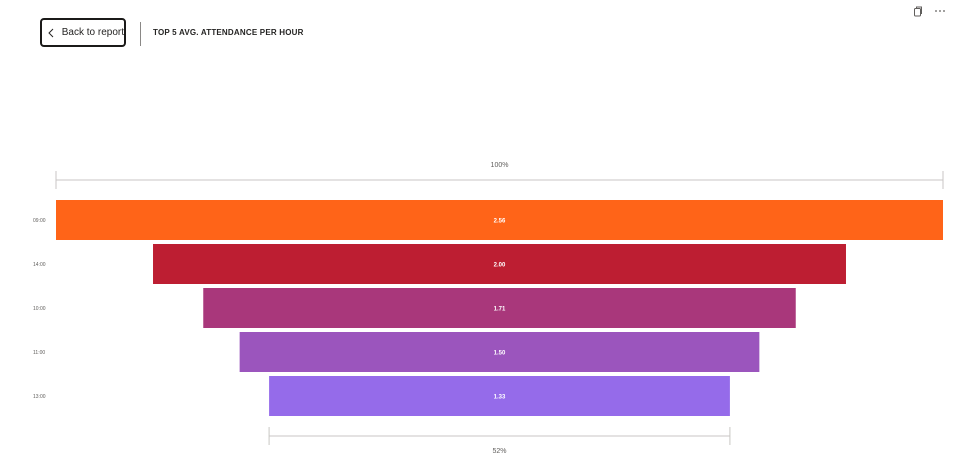  I want to click on funnel-category-label: 10:00, so click(39, 309).